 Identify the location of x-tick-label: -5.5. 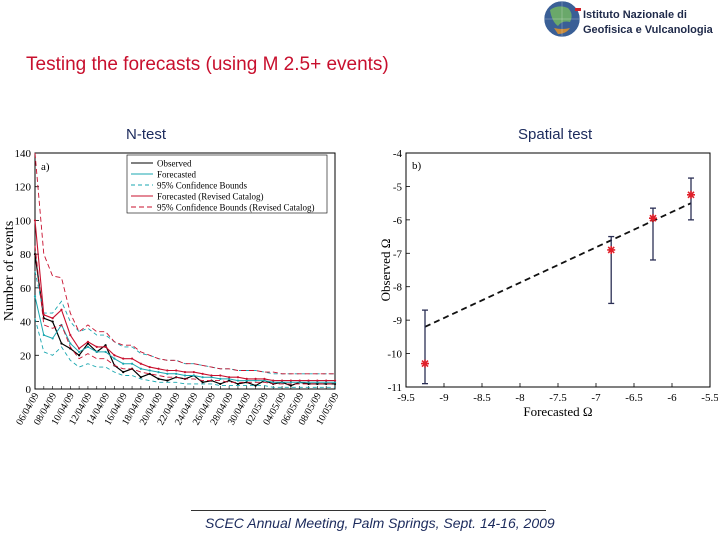
(709, 398).